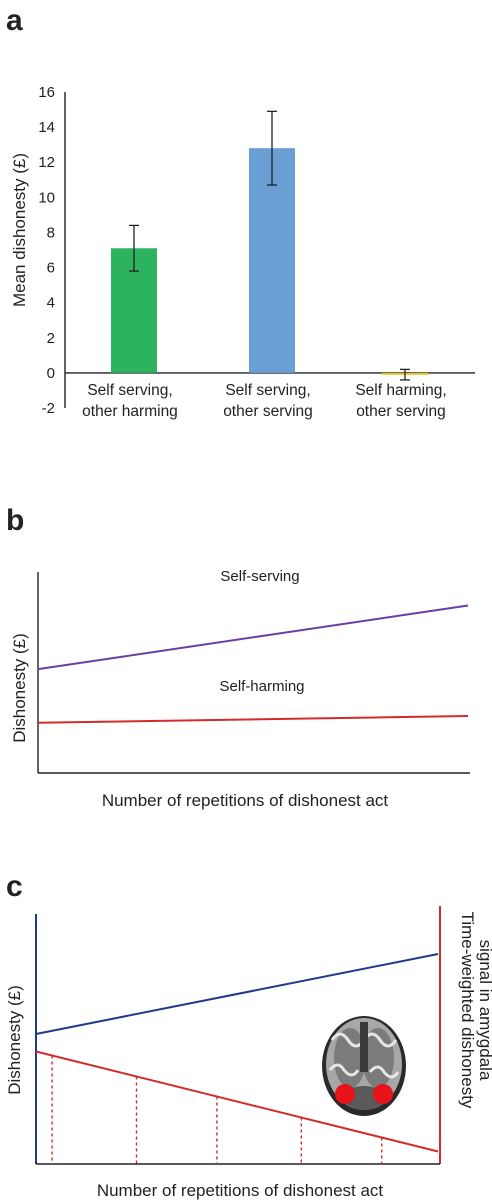 The height and width of the screenshot is (1200, 492). What do you see at coordinates (269, 261) in the screenshot?
I see `bars` at bounding box center [269, 261].